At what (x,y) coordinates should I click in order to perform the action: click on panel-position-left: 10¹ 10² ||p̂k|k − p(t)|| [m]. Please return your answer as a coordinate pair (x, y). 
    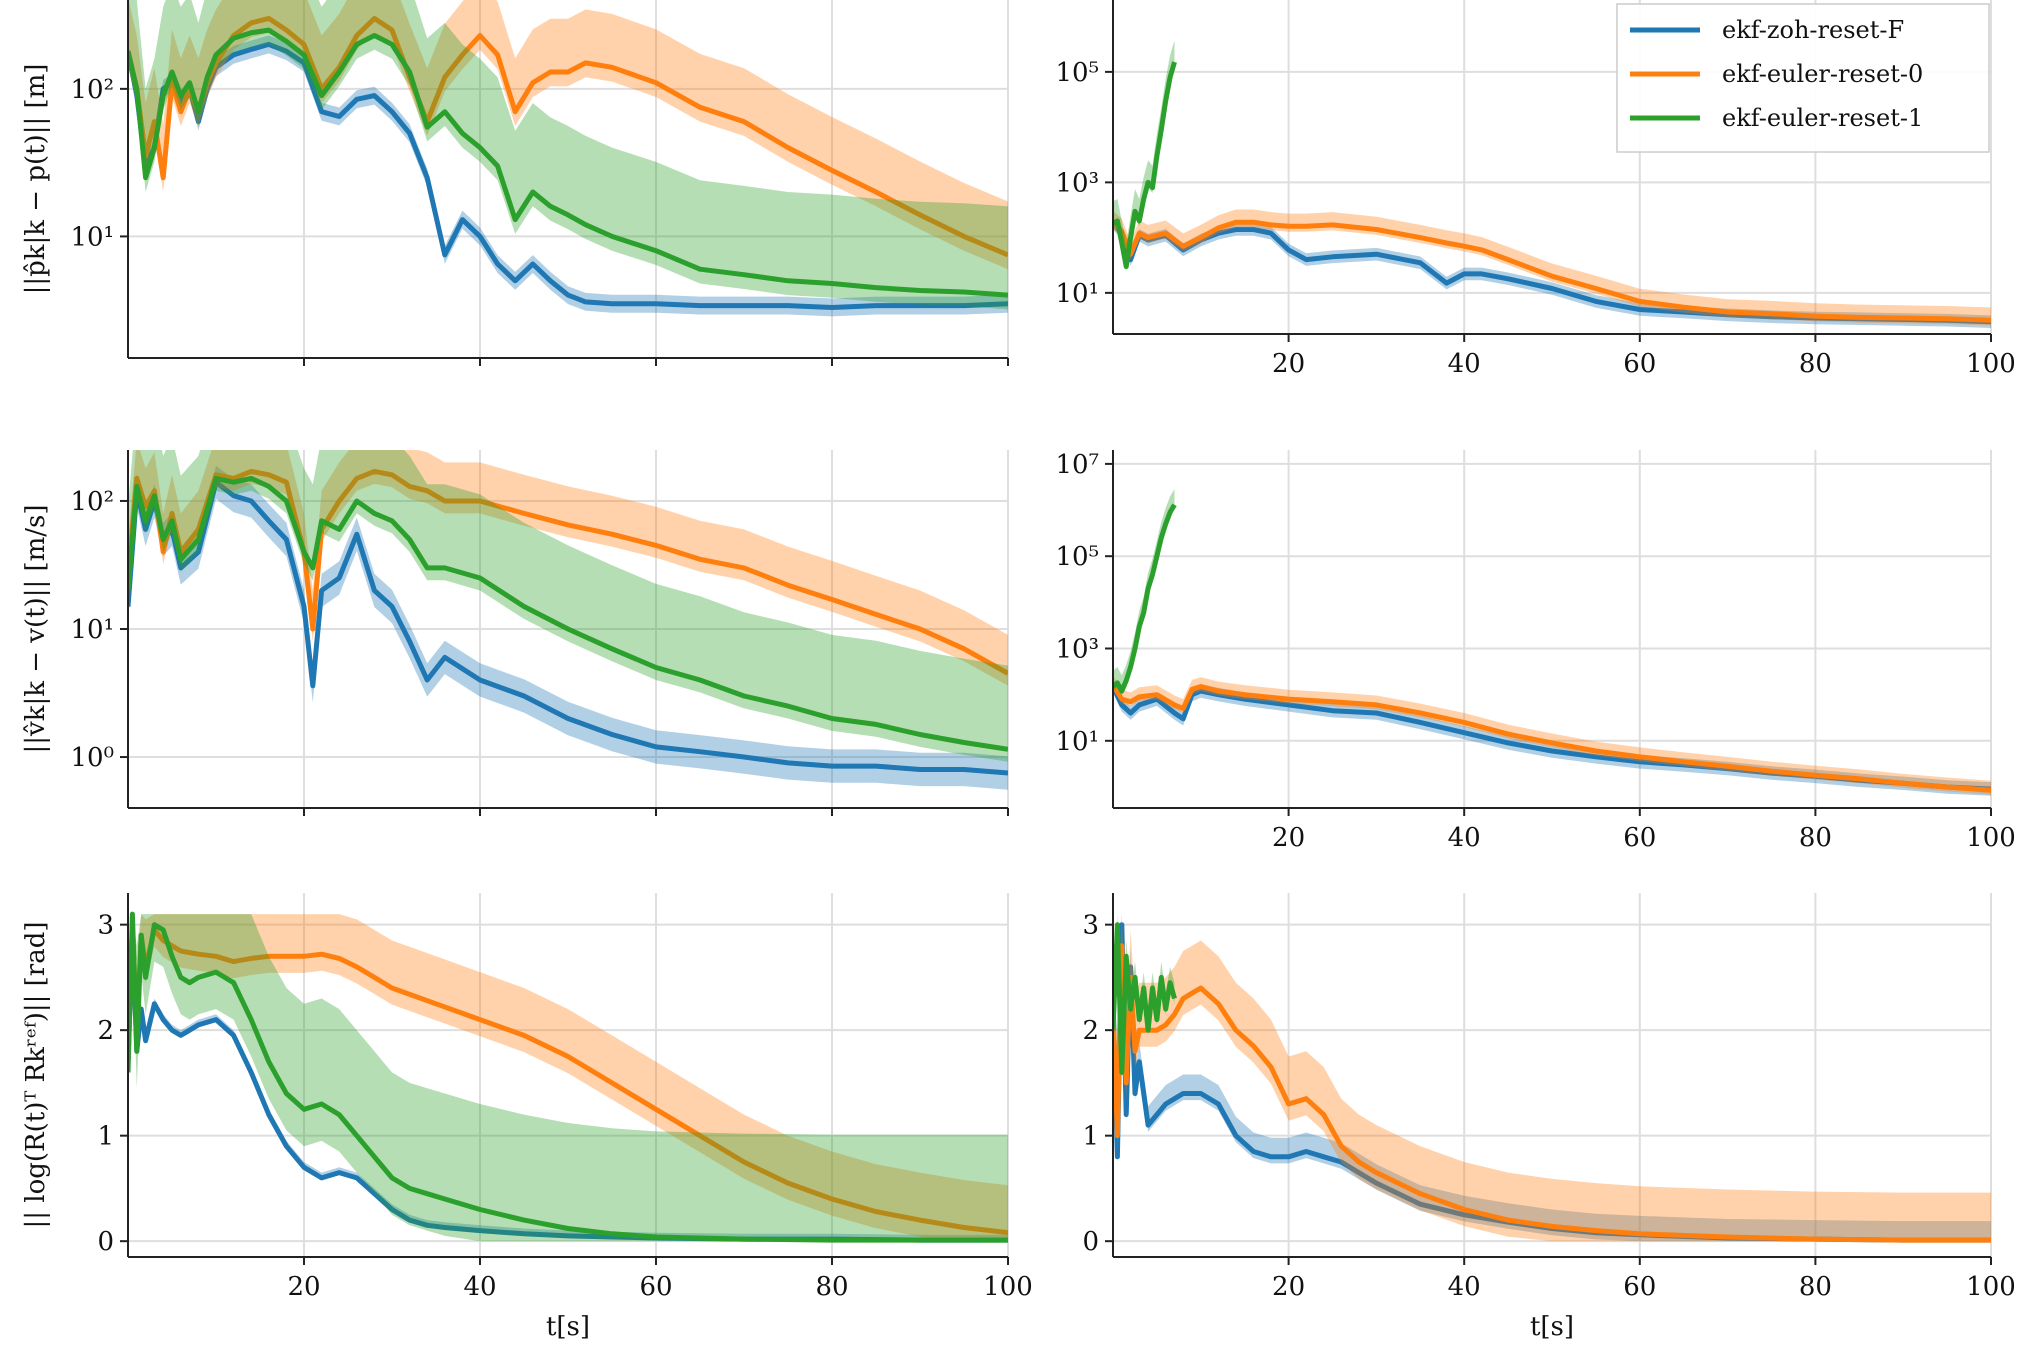
    Looking at the image, I should click on (515, 183).